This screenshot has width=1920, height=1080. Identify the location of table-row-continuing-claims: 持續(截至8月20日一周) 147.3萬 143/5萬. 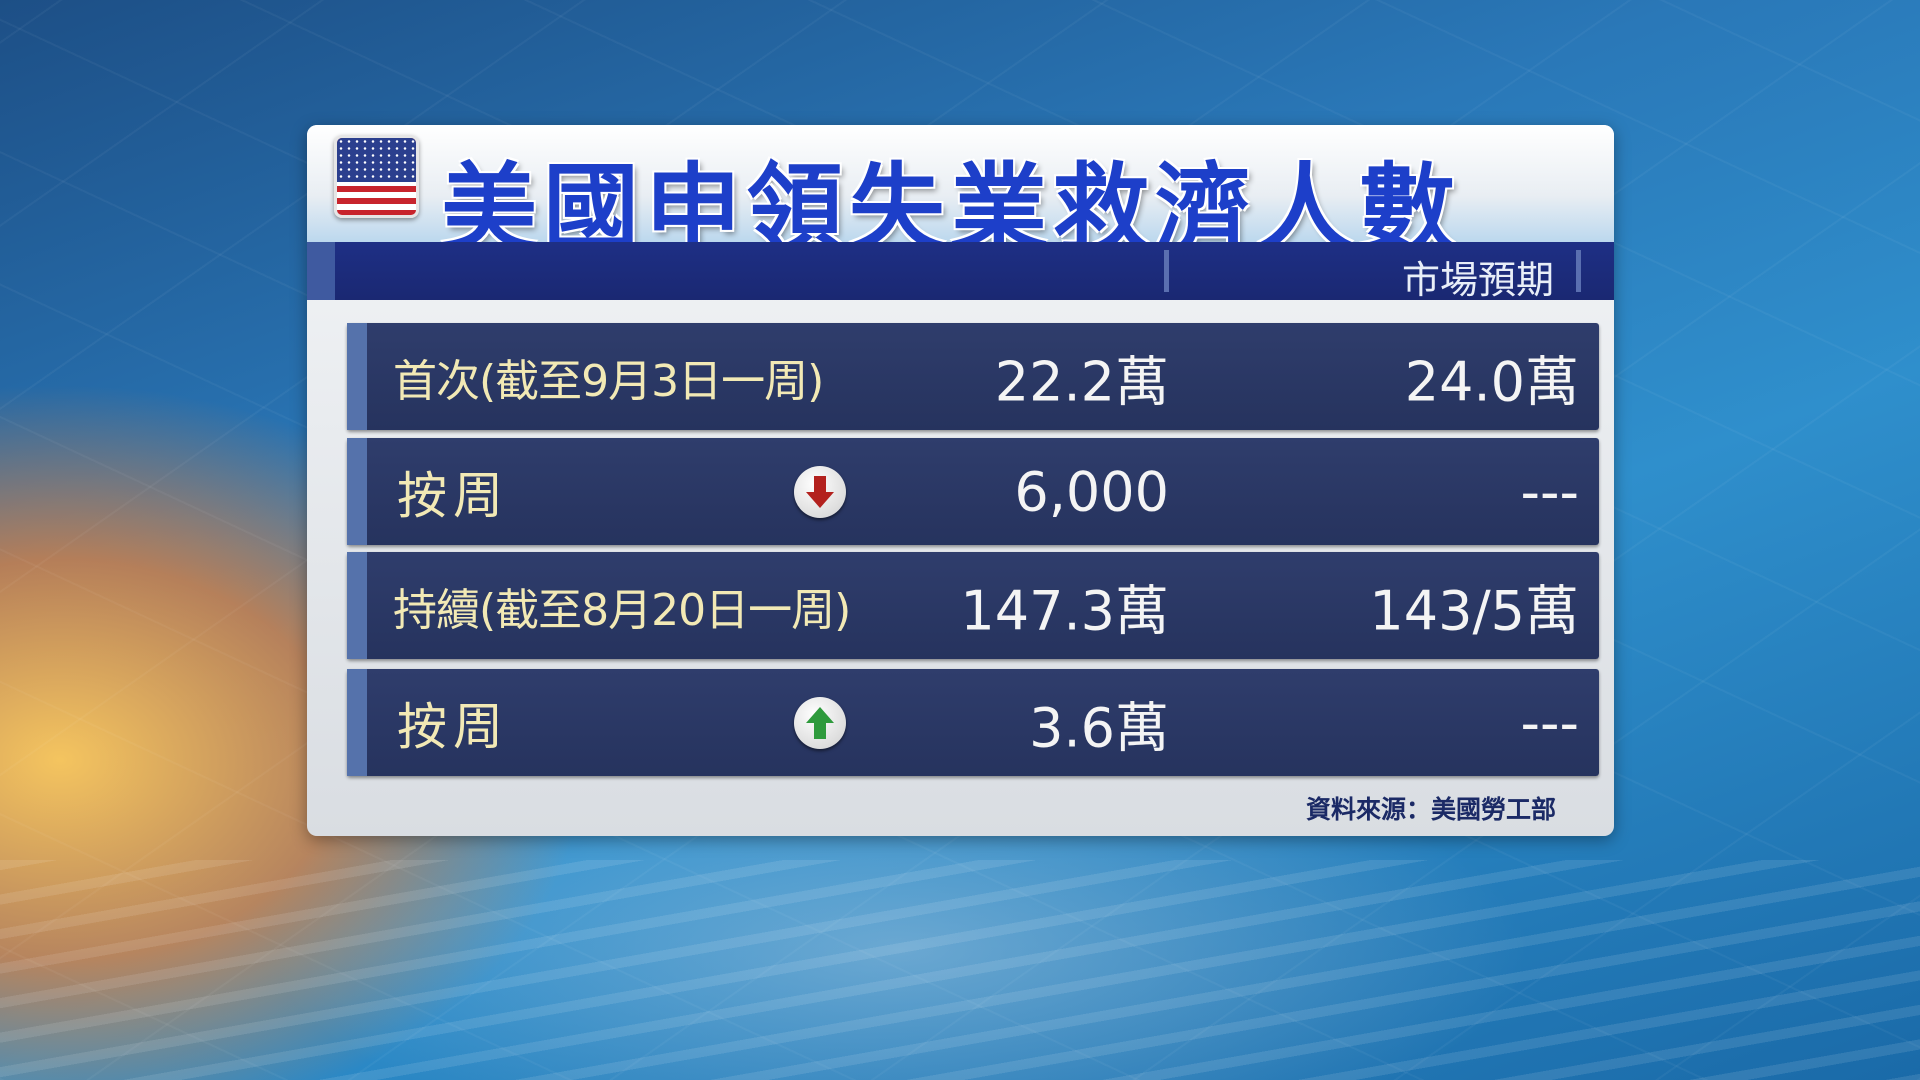
(973, 605).